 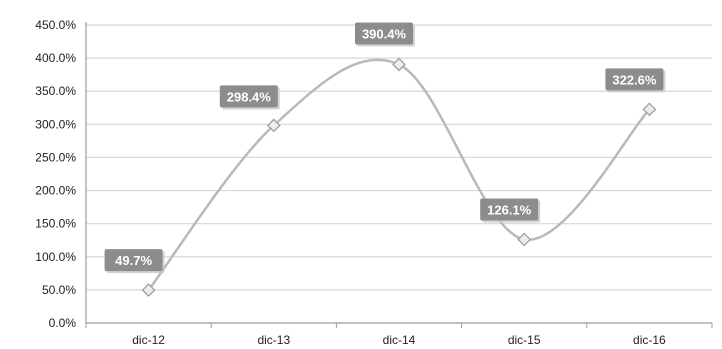 I want to click on y-tick-label: 100.0%, so click(x=55, y=257).